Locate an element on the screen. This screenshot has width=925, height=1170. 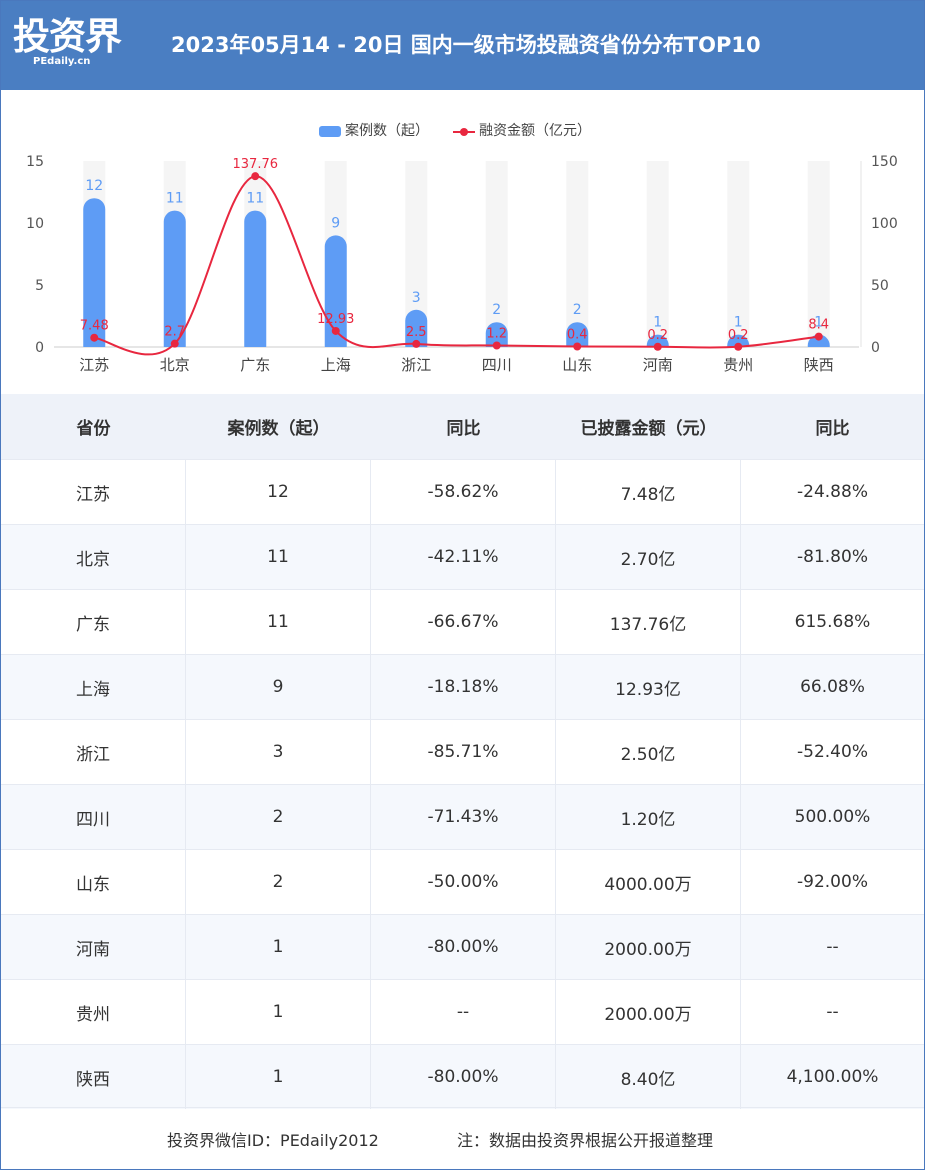
cell-cases-yoy: -50.00% is located at coordinates (463, 882).